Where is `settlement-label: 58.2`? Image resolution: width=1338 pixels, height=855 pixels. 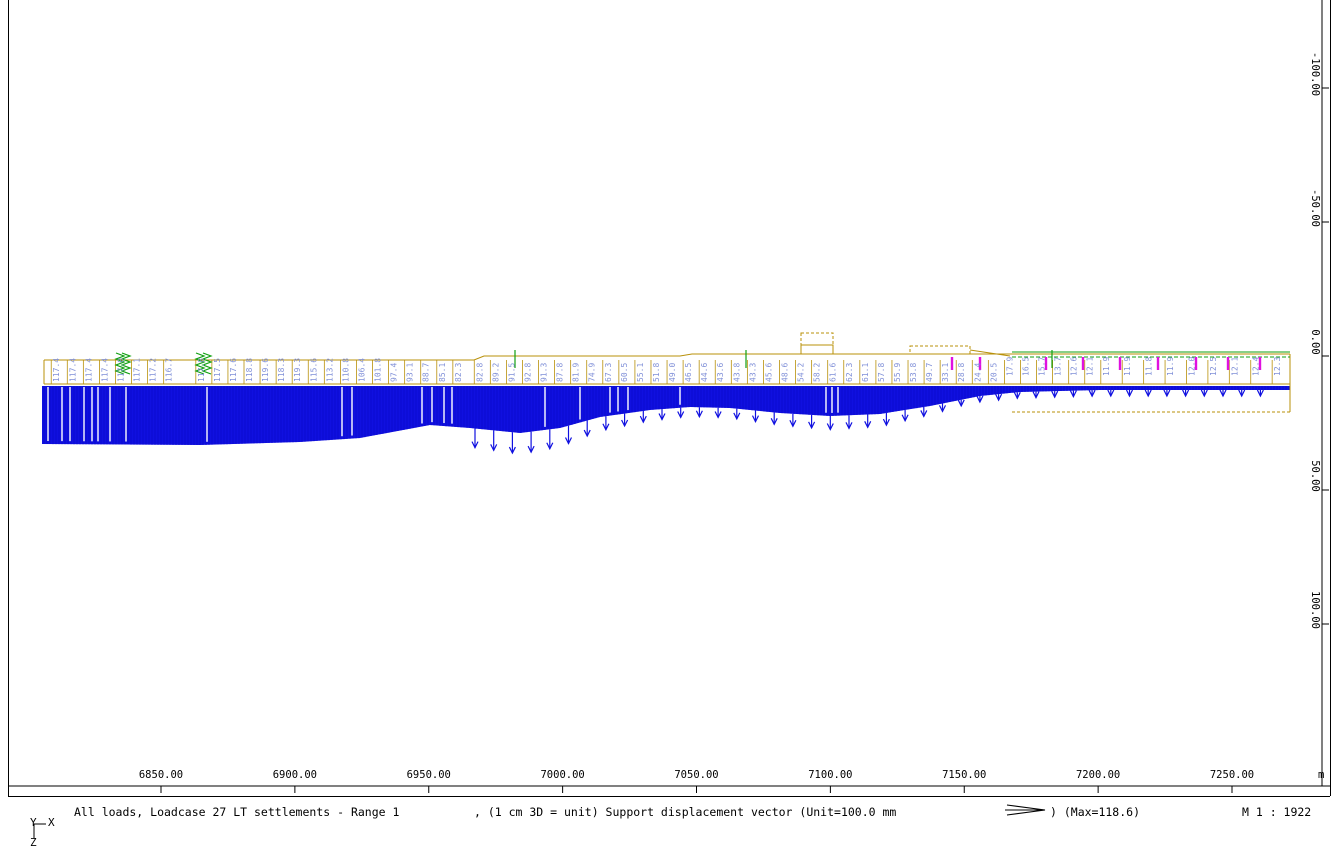
settlement-label: 58.2 is located at coordinates (817, 372).